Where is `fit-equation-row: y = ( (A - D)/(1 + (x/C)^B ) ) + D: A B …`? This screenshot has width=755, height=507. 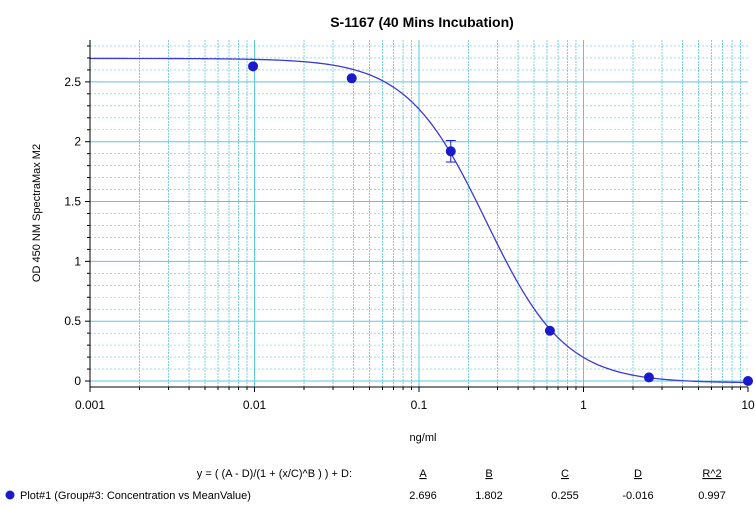 fit-equation-row: y = ( (A - D)/(1 + (x/C)^B ) ) + D: A B … is located at coordinates (459, 474).